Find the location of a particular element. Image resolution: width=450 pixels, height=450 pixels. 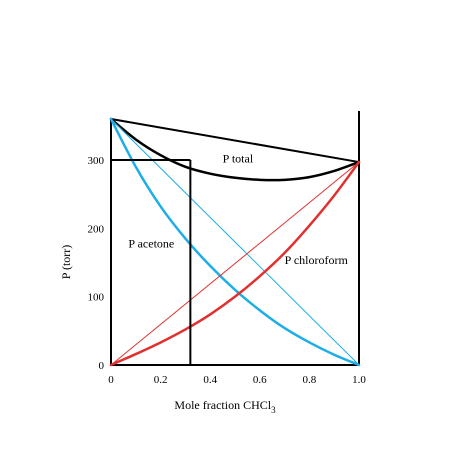

x-tick-label: 0.2 is located at coordinates (161, 380).